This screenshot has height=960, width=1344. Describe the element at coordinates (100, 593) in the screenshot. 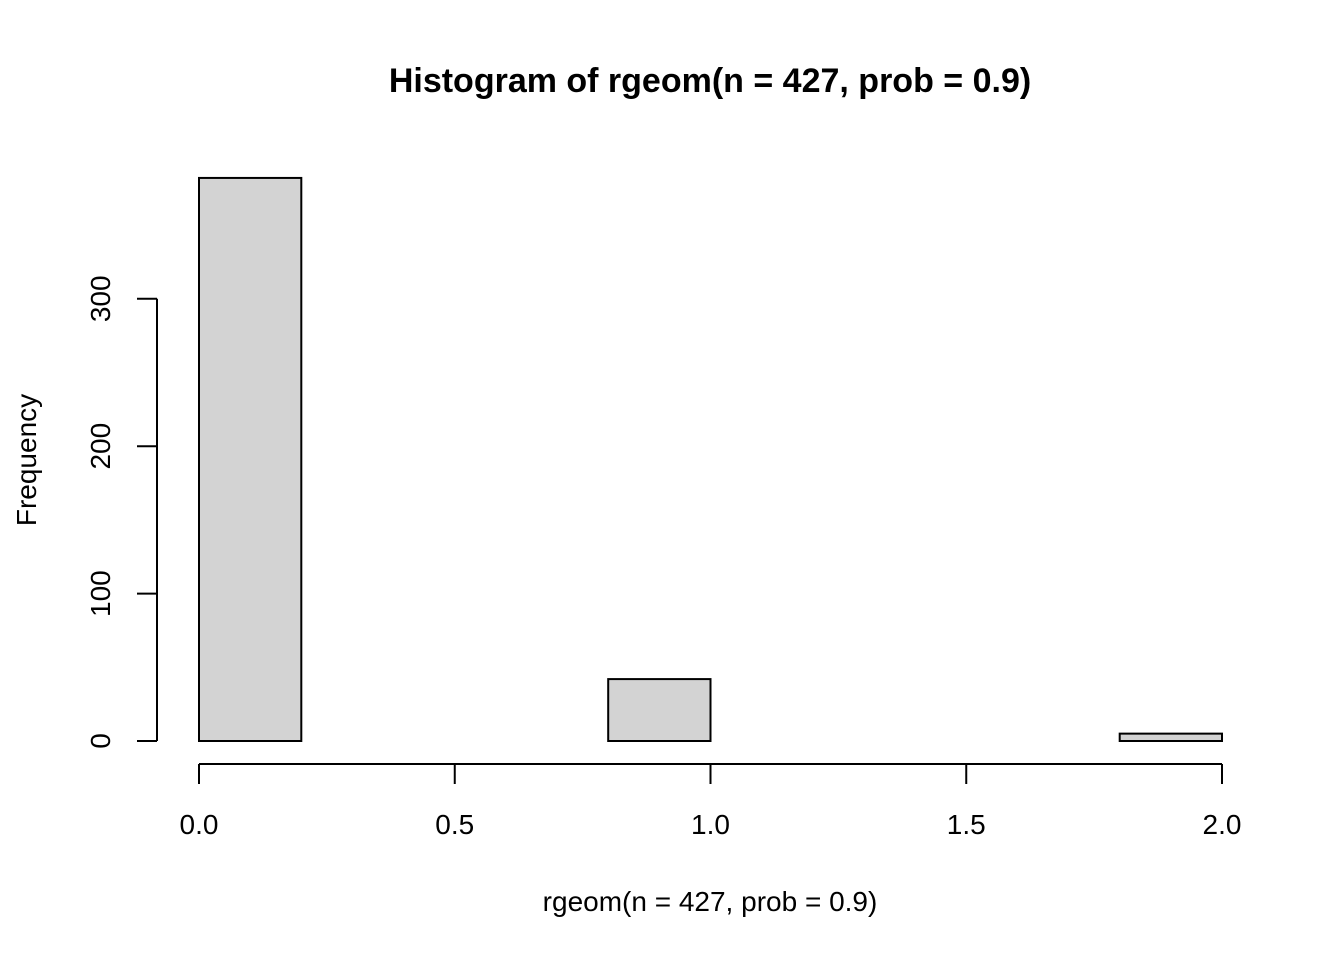

I see `y-tick-label: 100` at that location.